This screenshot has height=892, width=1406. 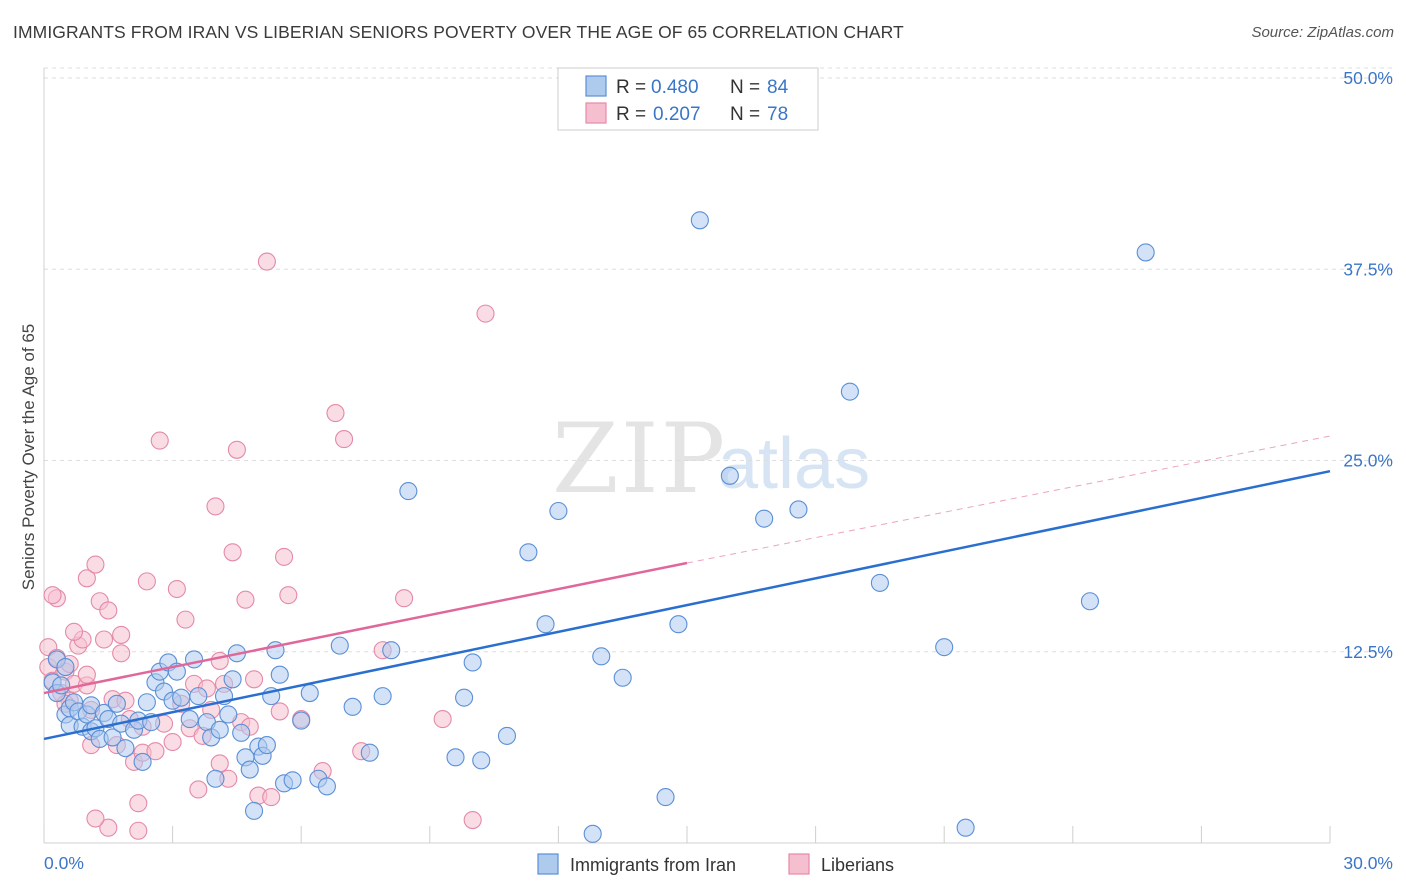 I want to click on y-axis-label: Seniors Poverty Over the Age of 65, so click(x=28, y=457).